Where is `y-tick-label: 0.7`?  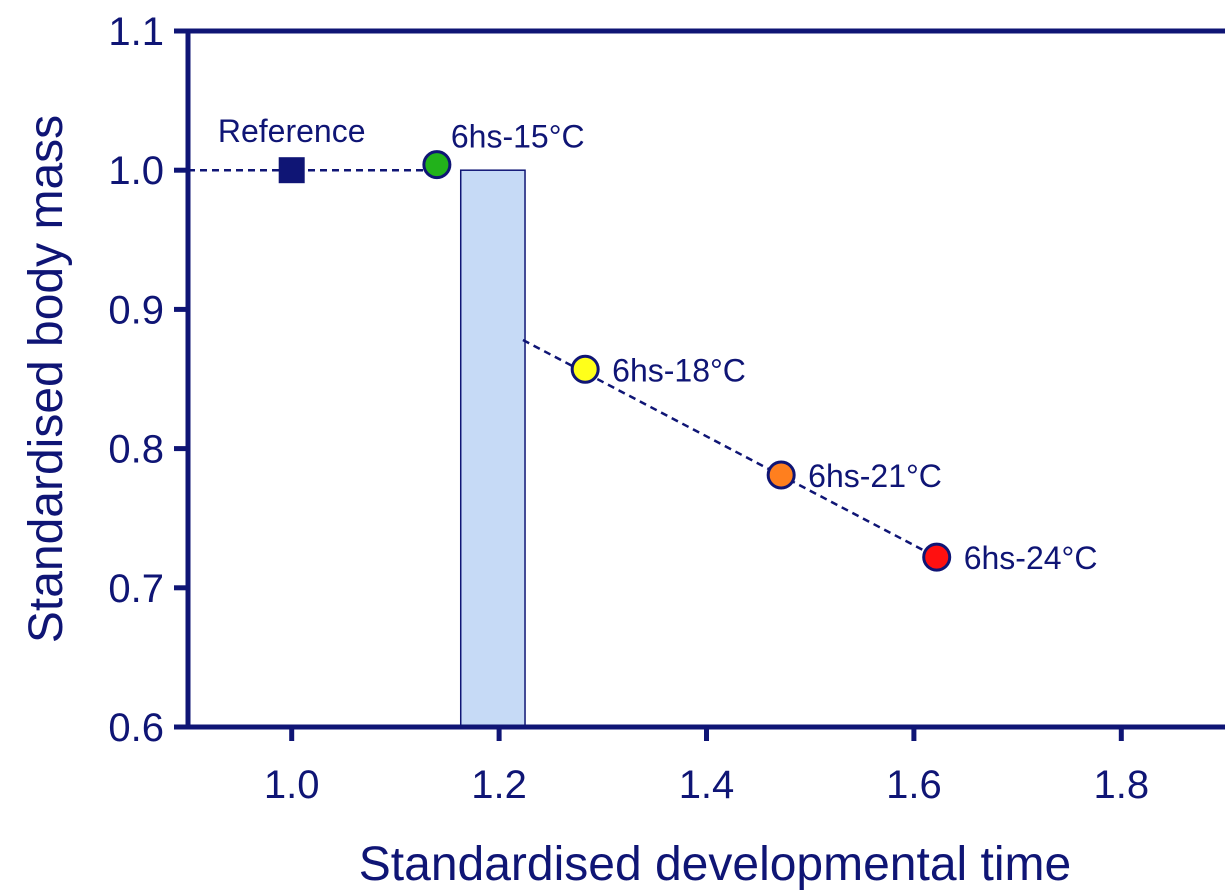
y-tick-label: 0.7 is located at coordinates (136, 589).